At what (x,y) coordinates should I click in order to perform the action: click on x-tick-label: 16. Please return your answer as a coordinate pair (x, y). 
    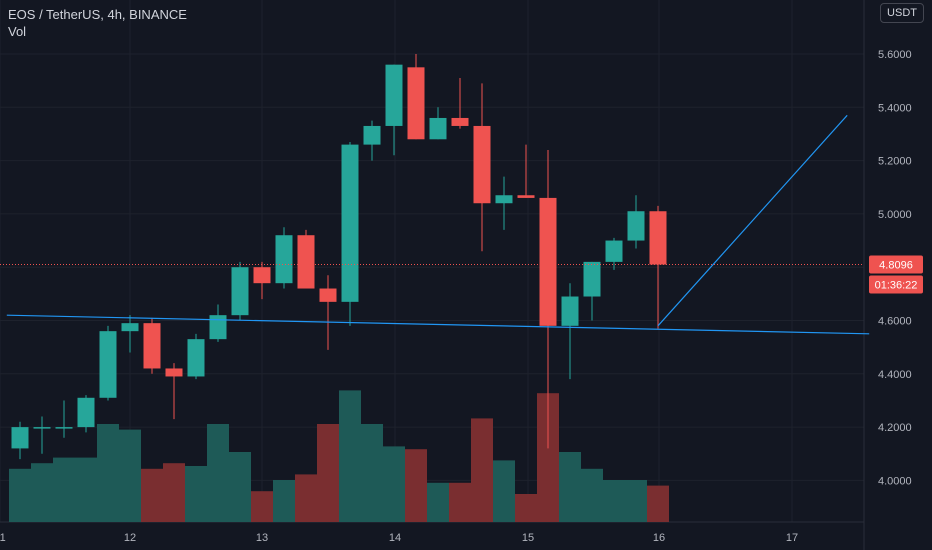
    Looking at the image, I should click on (659, 538).